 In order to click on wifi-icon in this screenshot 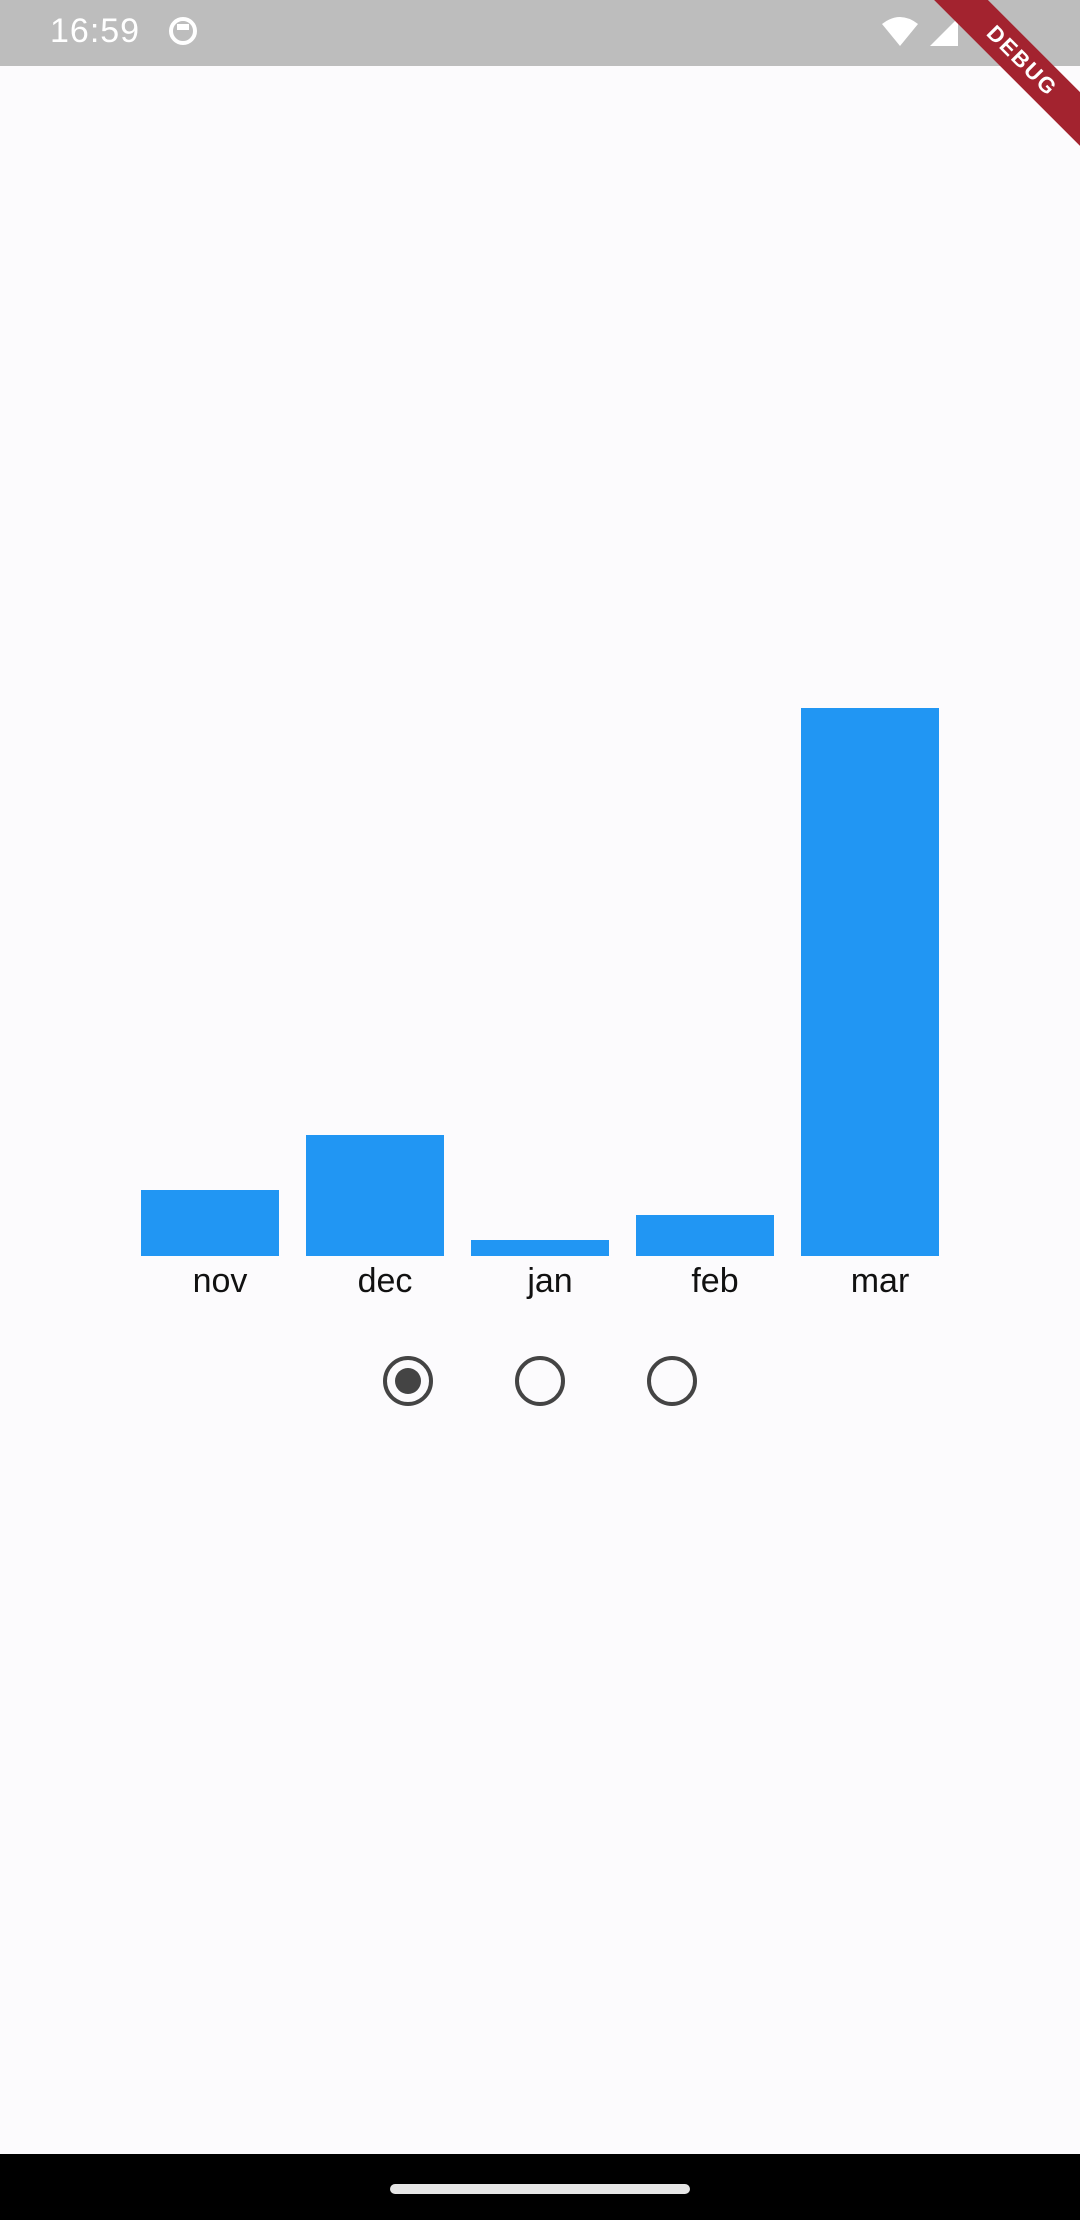, I will do `click(900, 31)`.